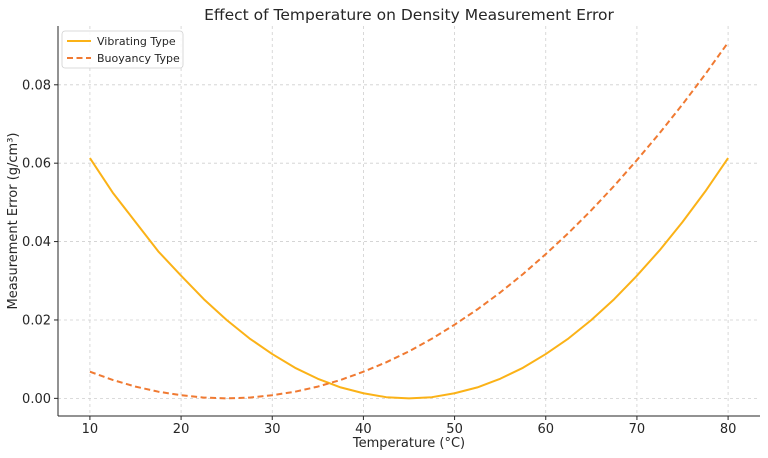 This screenshot has width=768, height=458. What do you see at coordinates (36, 320) in the screenshot?
I see `y-tick-label-1: 0.02` at bounding box center [36, 320].